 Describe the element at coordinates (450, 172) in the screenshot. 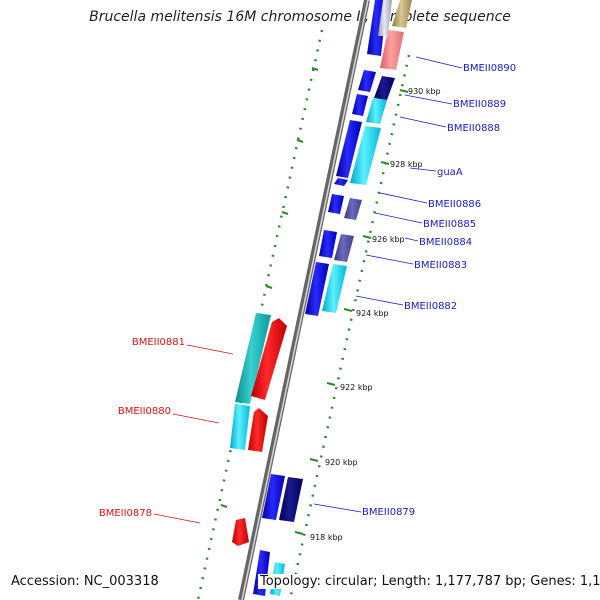

I see `gene-label-forward: guaA` at that location.